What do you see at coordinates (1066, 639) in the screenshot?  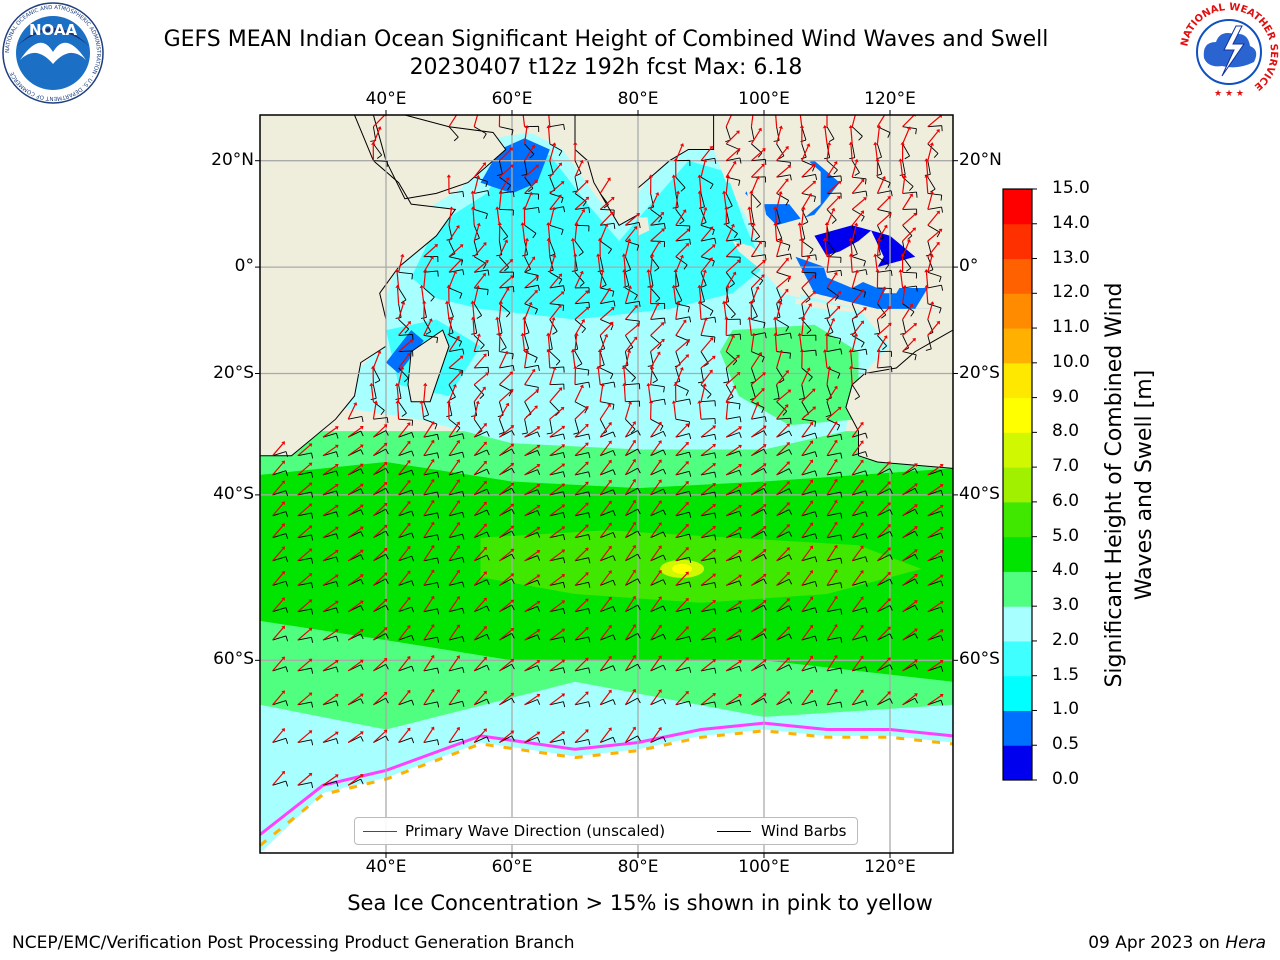 I see `colorbar-tick-label: 2.0` at bounding box center [1066, 639].